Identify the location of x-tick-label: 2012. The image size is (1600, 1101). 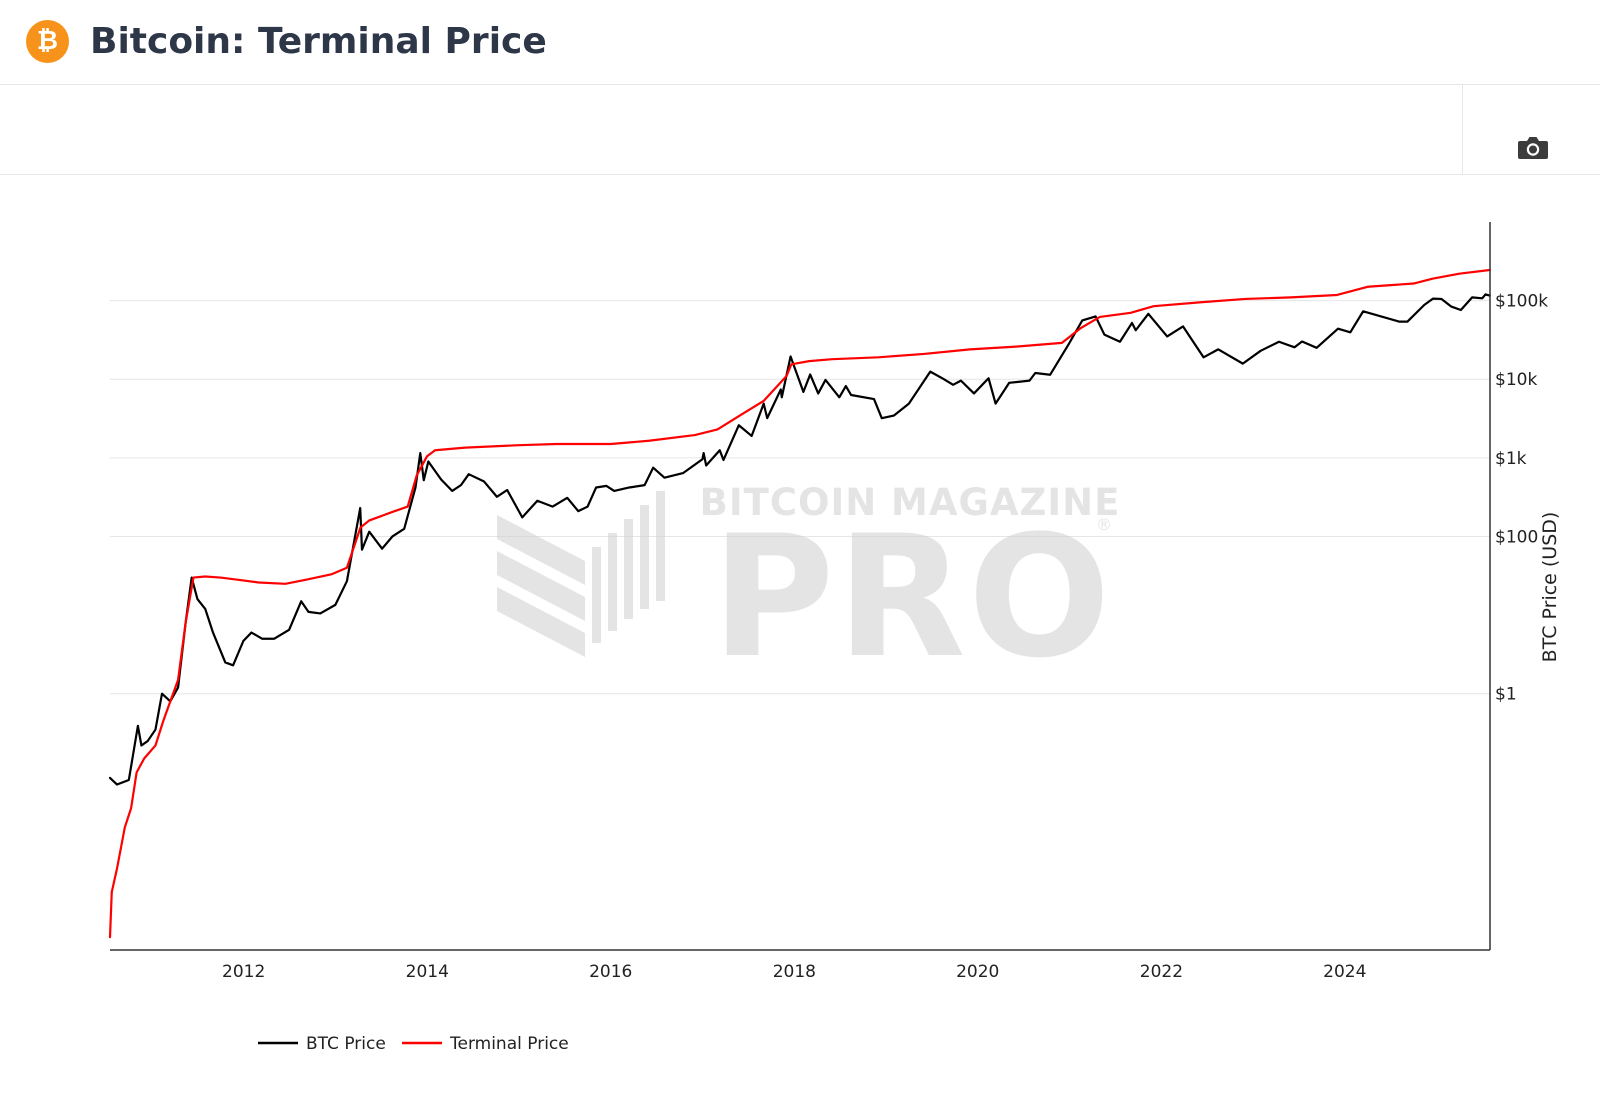
(243, 972).